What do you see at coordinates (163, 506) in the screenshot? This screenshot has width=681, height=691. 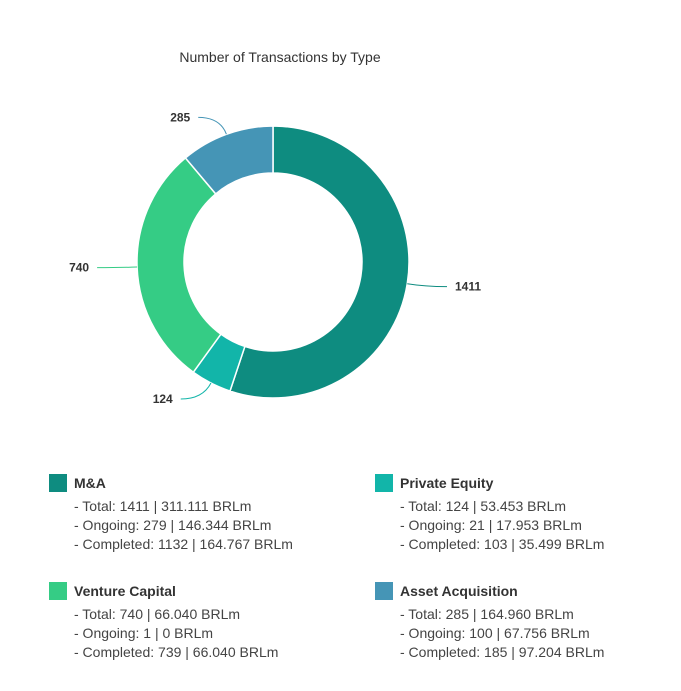 I see `ma-total: - Total: 1411 | 311.111 BRLm` at bounding box center [163, 506].